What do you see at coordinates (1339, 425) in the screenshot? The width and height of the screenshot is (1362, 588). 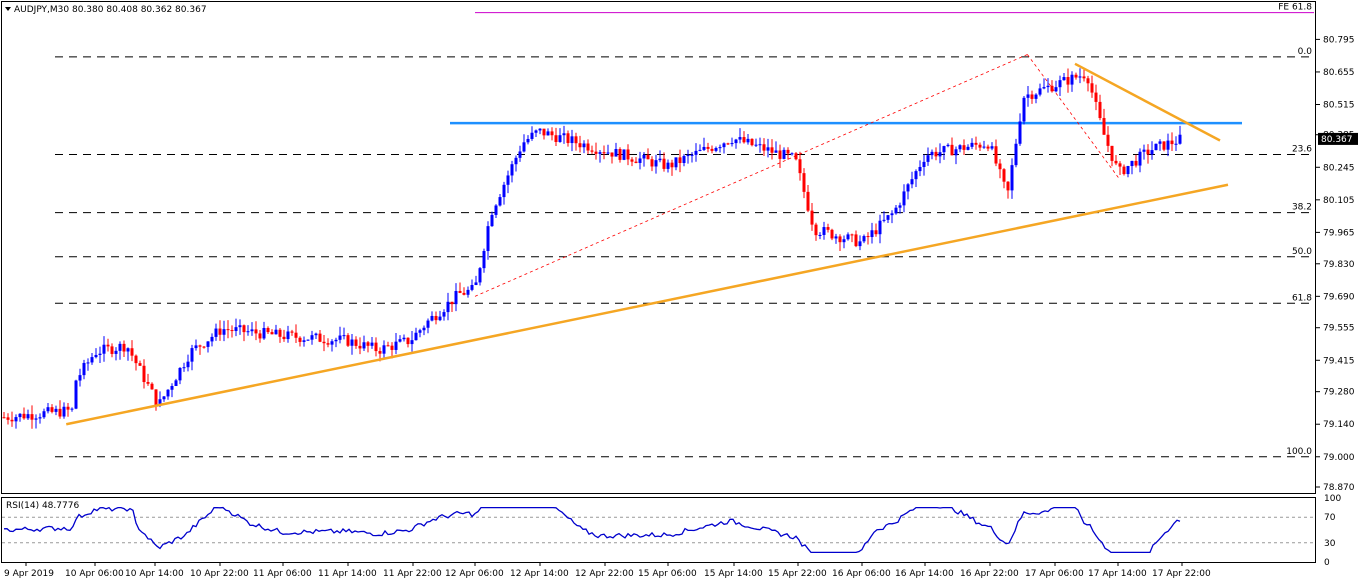 I see `price-axis-label: 79.140` at bounding box center [1339, 425].